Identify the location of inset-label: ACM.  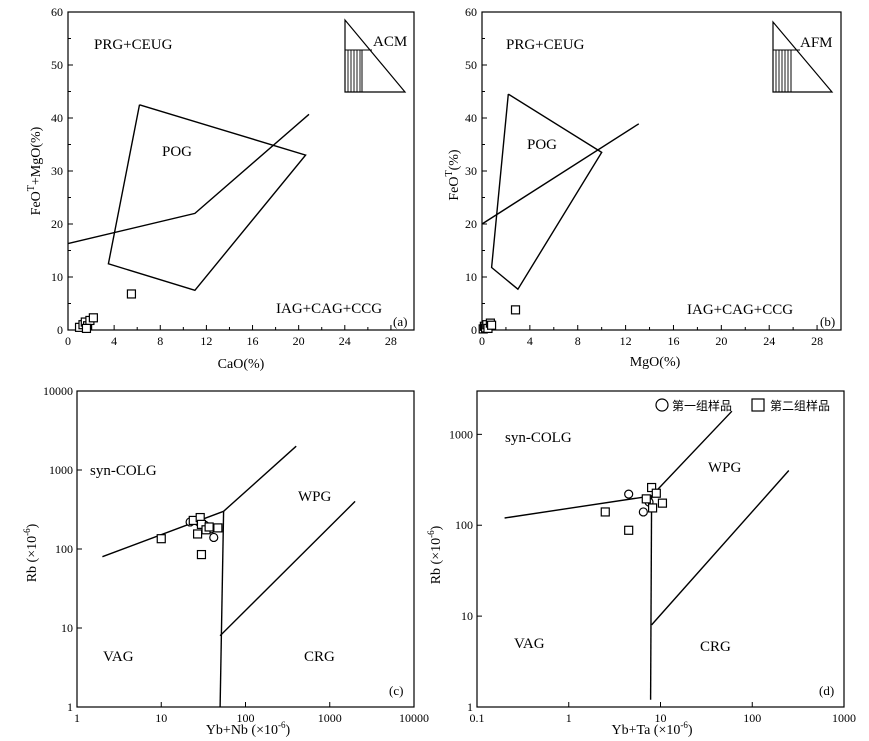
(390, 42).